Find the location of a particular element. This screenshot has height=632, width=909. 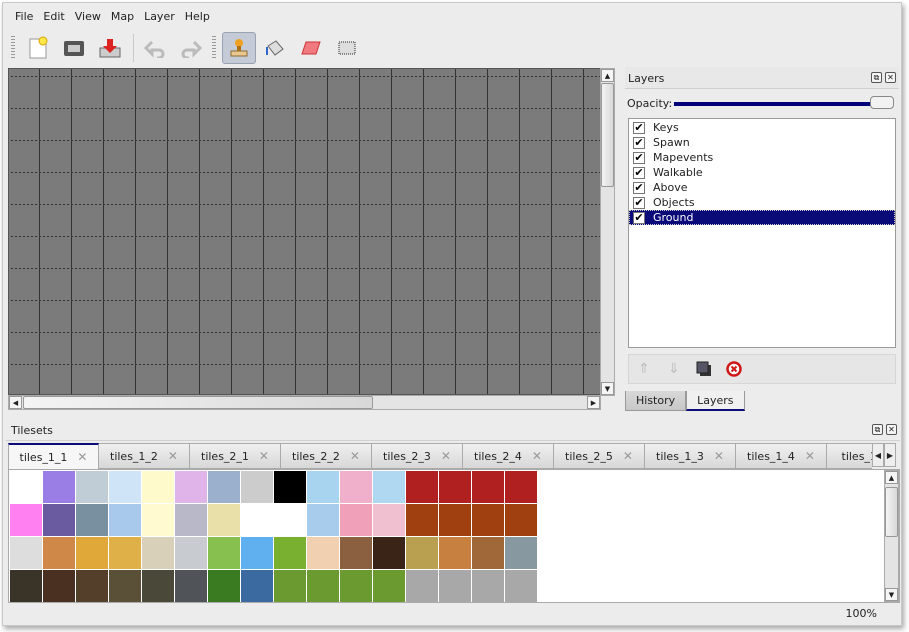

tileset-tab: tiles_1_3 ✕ is located at coordinates (690, 456).